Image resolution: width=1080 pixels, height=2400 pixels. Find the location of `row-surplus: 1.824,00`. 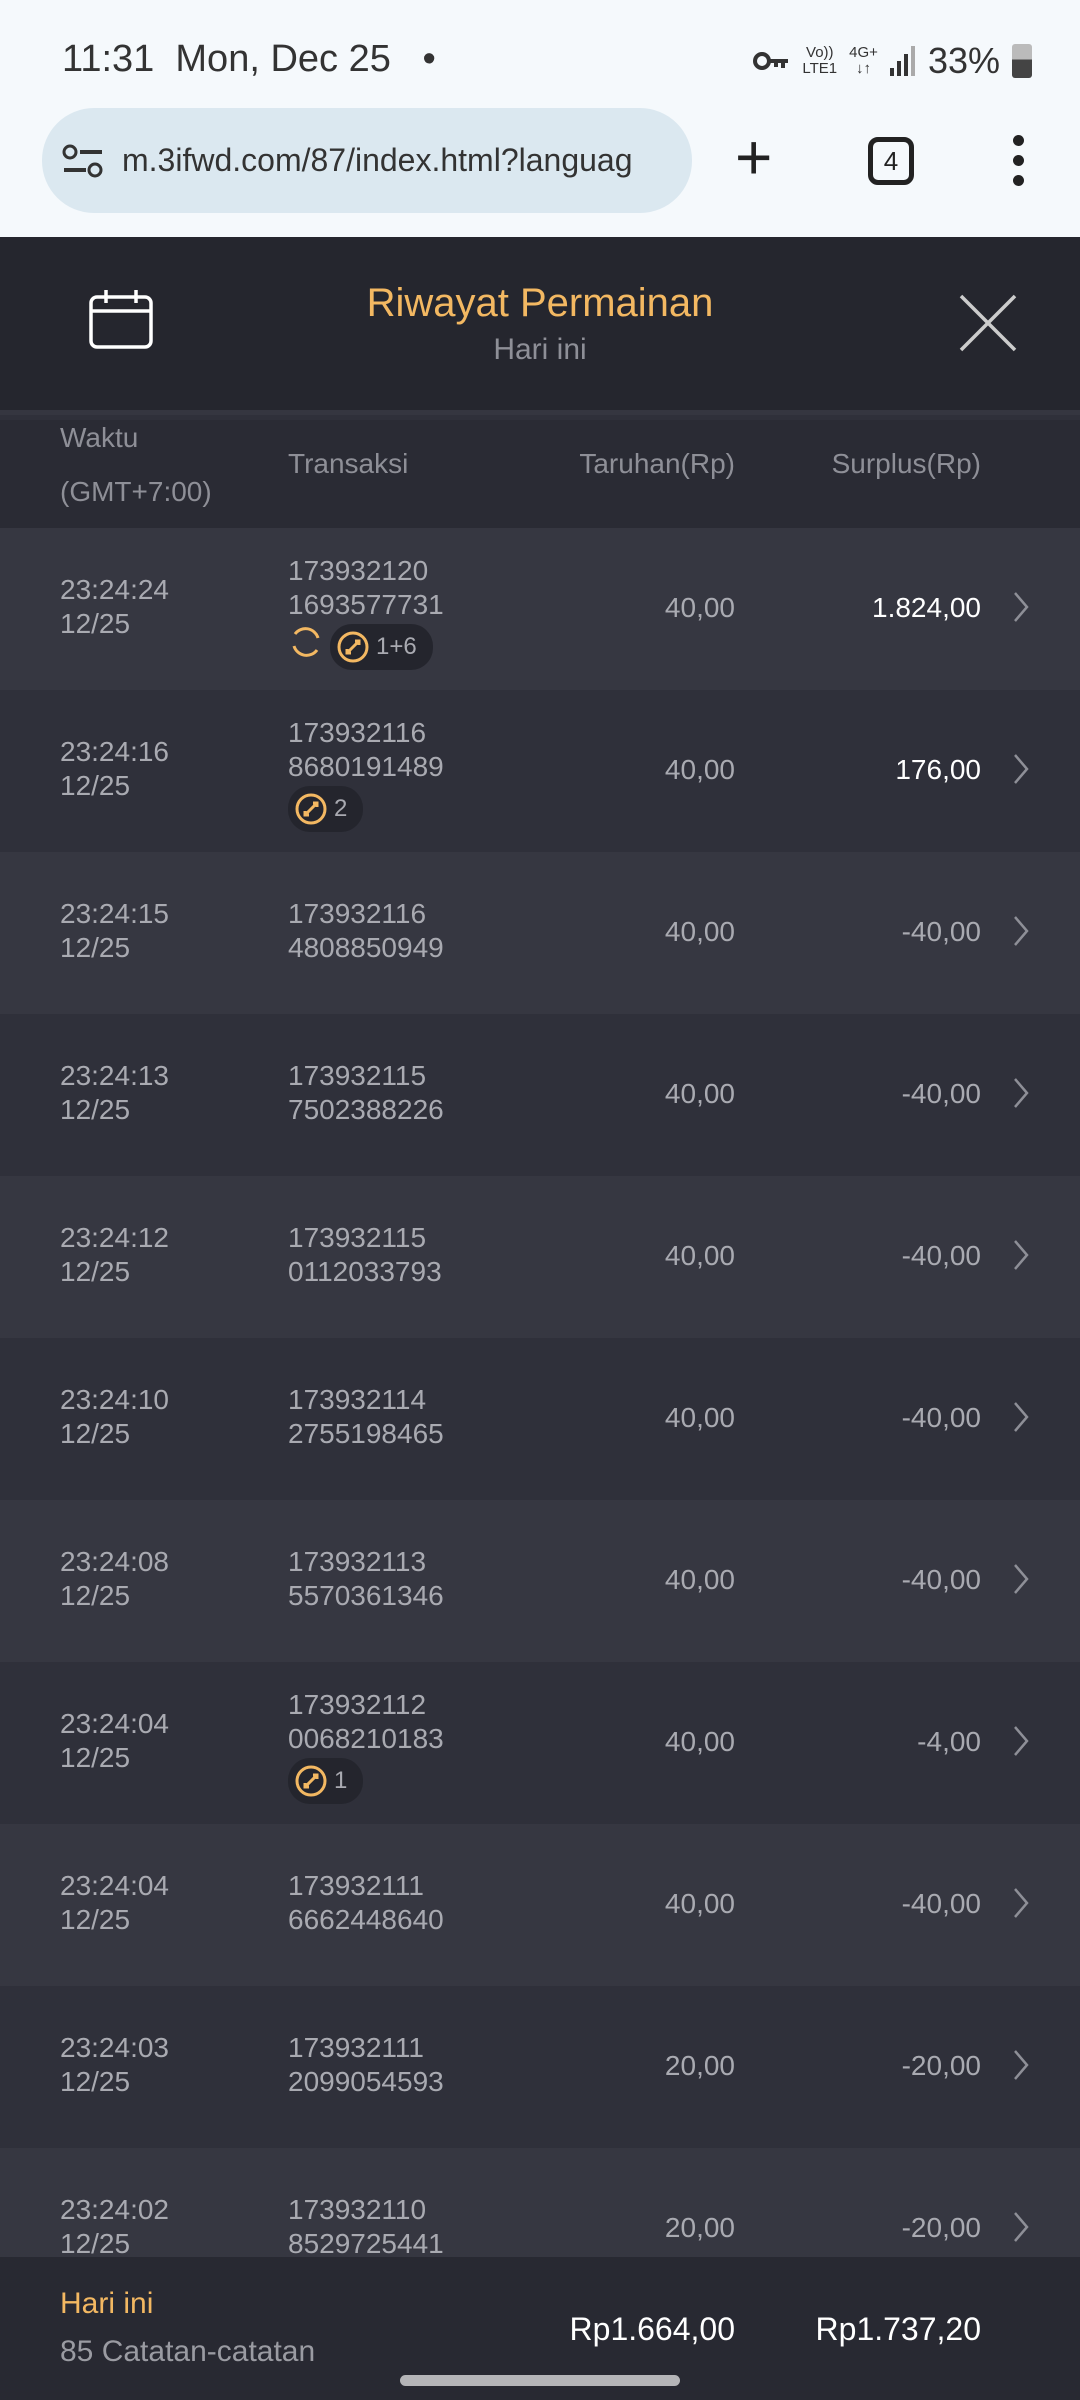

row-surplus: 1.824,00 is located at coordinates (926, 607).